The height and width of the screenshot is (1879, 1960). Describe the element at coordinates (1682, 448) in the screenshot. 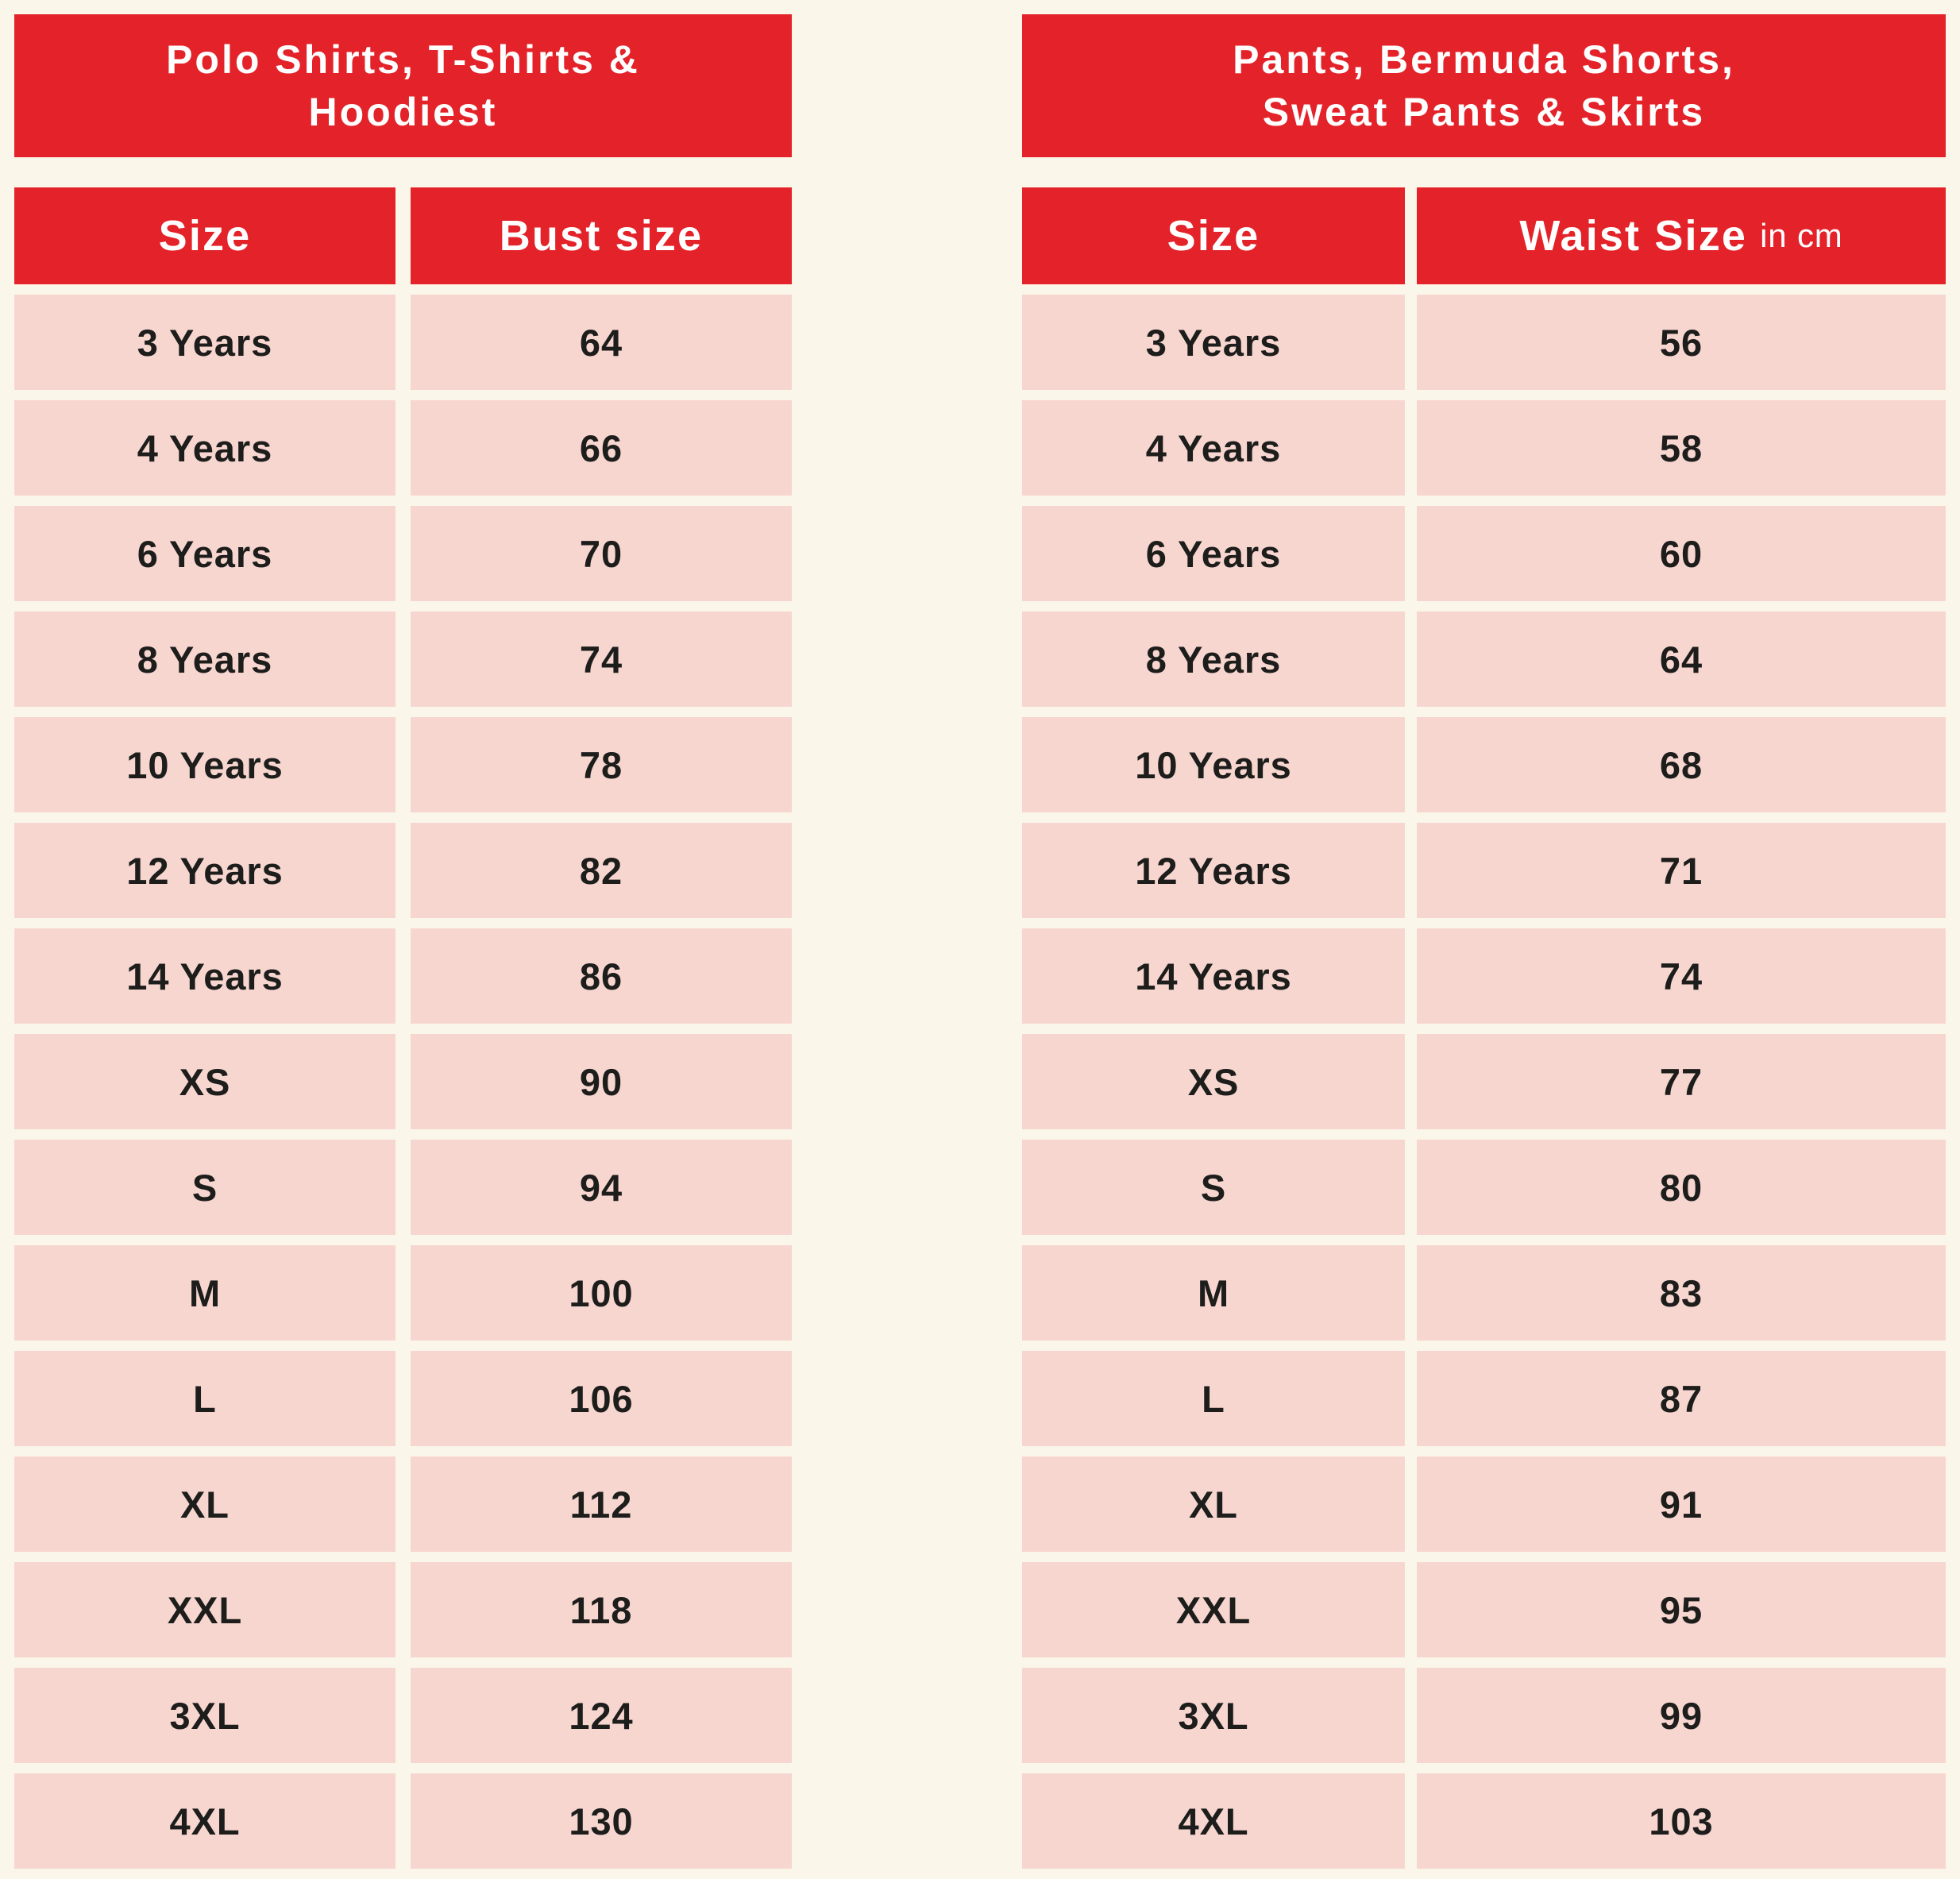

I see `value-cell: 58` at that location.